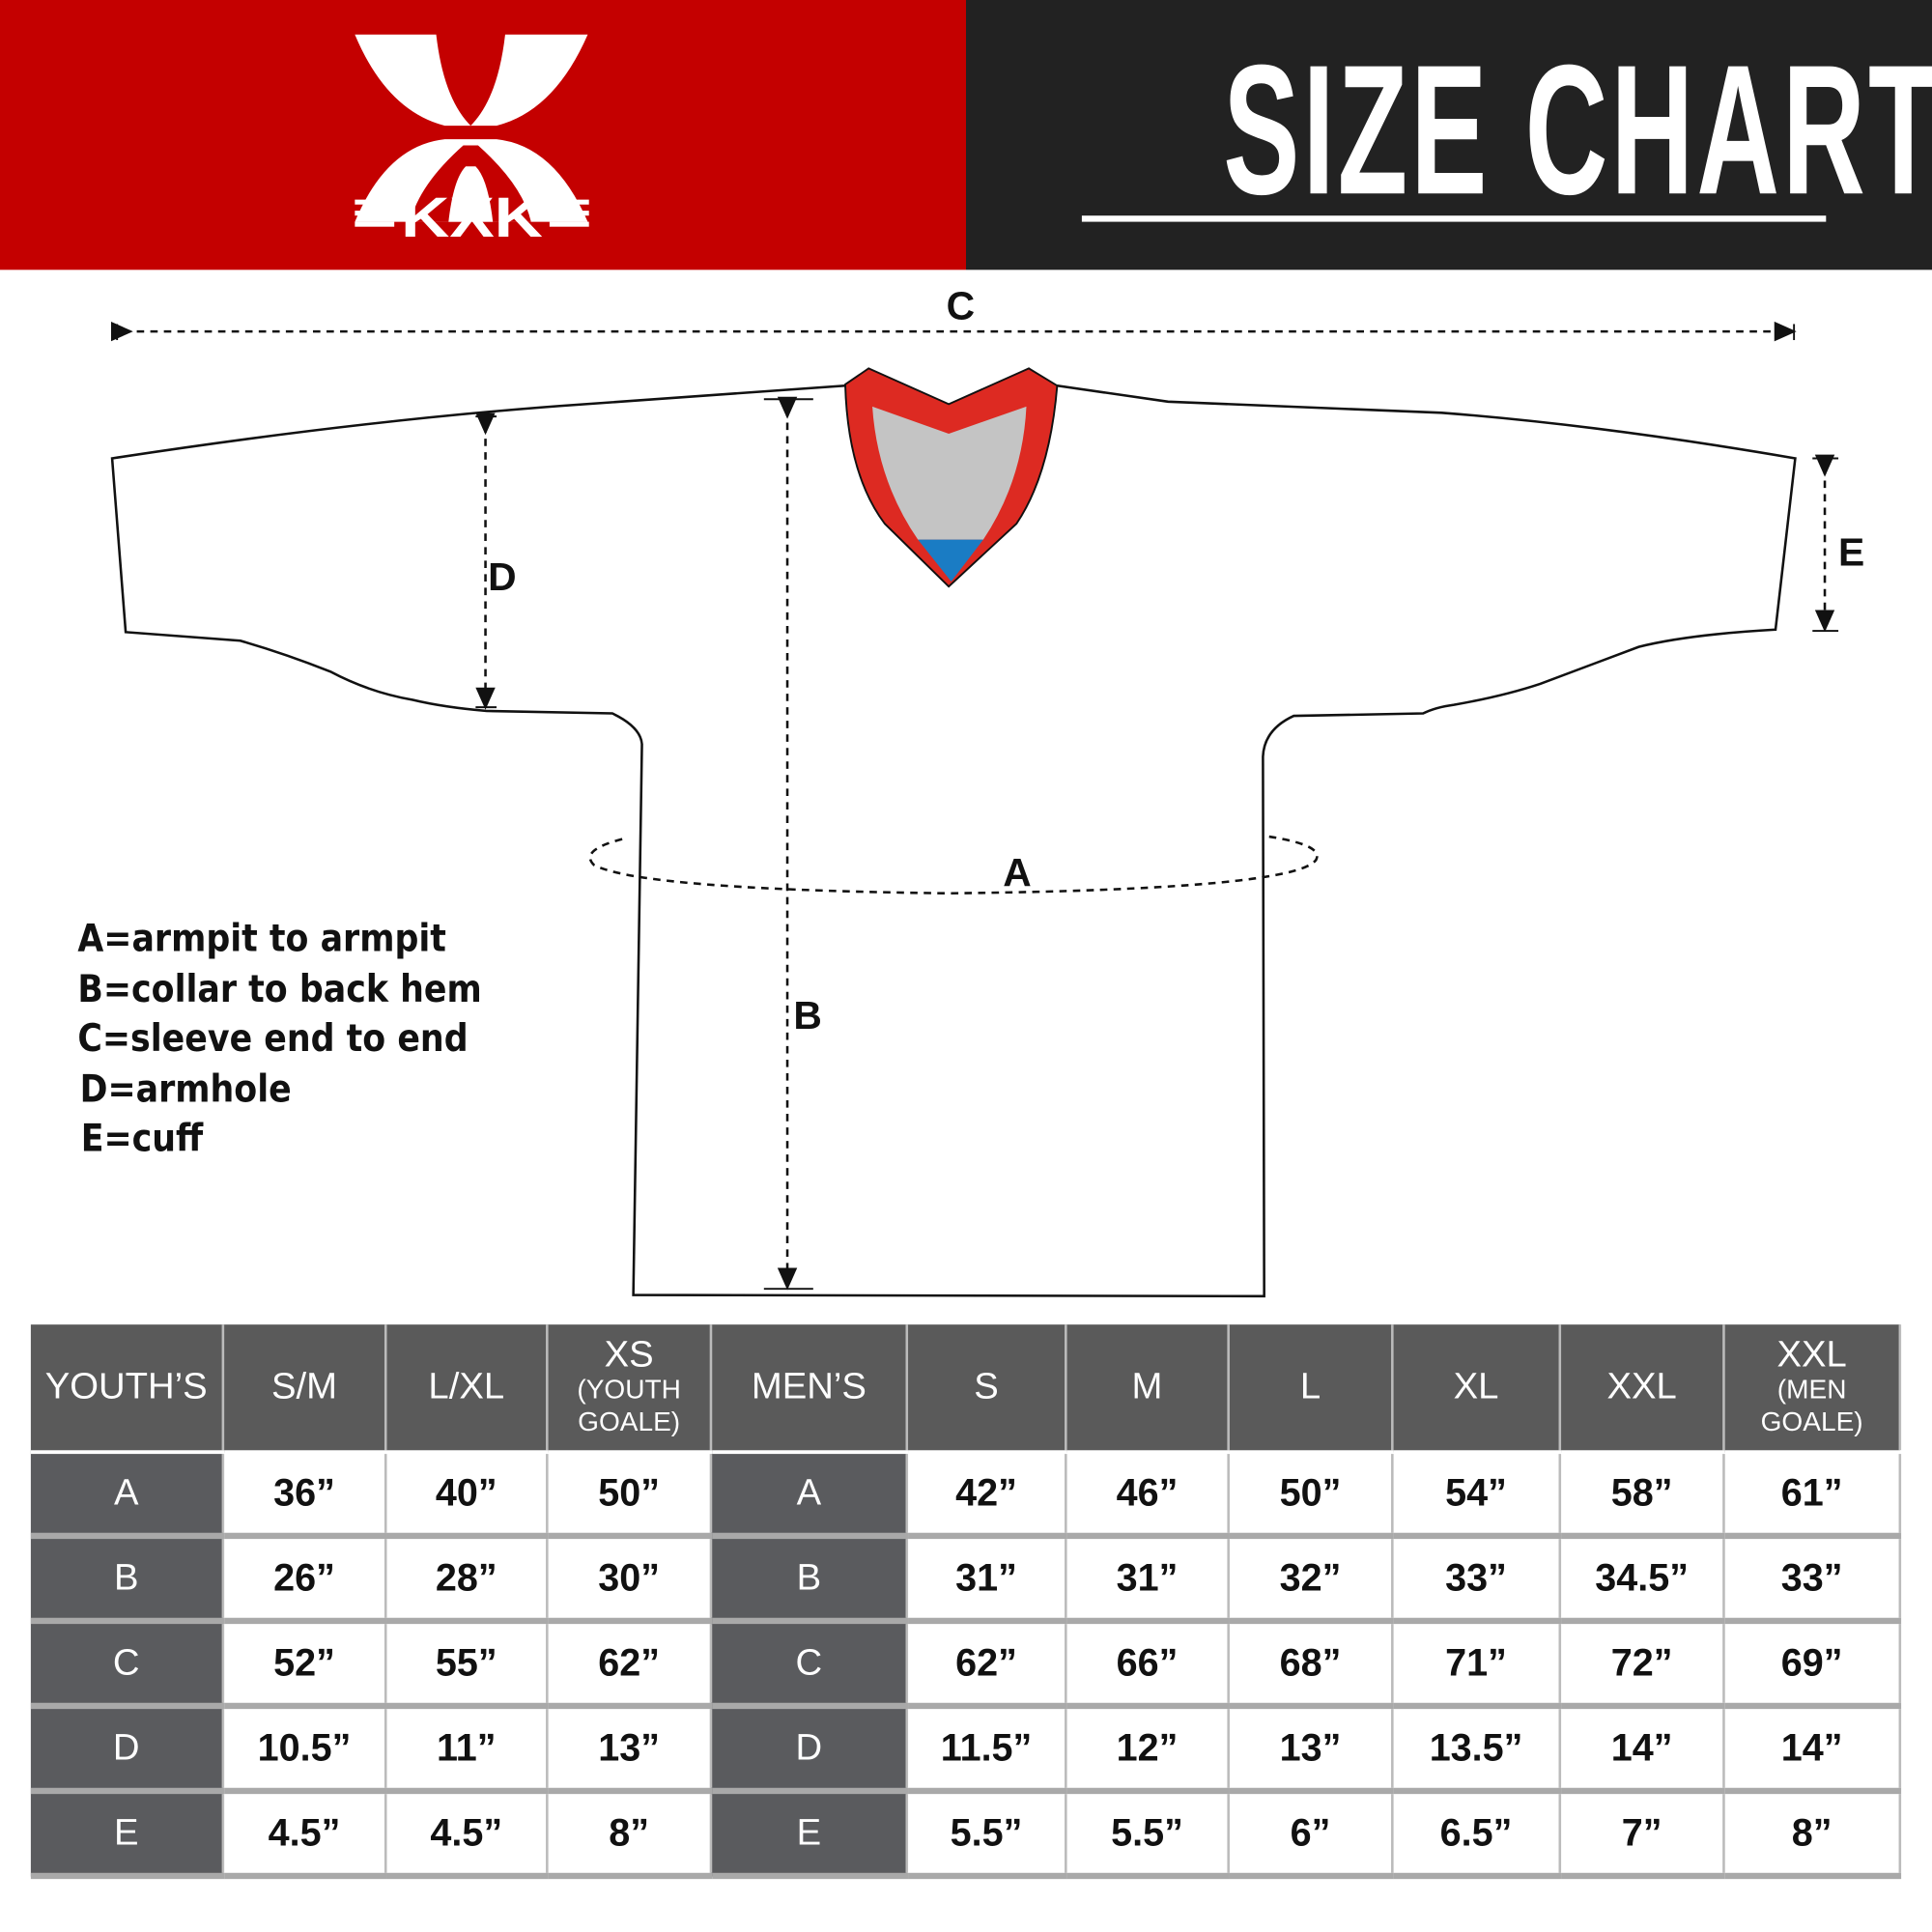 The width and height of the screenshot is (1932, 1932). What do you see at coordinates (1454, 218) in the screenshot?
I see `title-underline` at bounding box center [1454, 218].